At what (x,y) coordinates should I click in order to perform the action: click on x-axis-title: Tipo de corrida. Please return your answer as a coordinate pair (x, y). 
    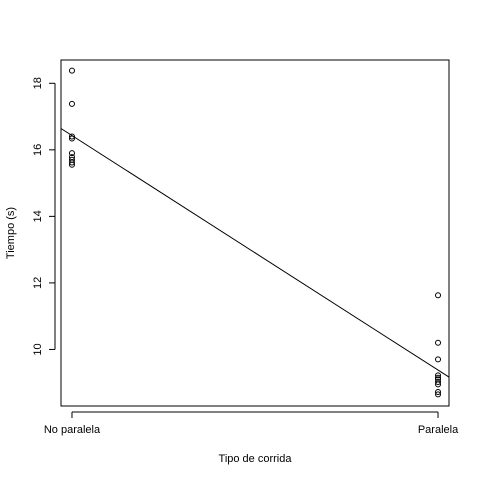
    Looking at the image, I should click on (256, 459).